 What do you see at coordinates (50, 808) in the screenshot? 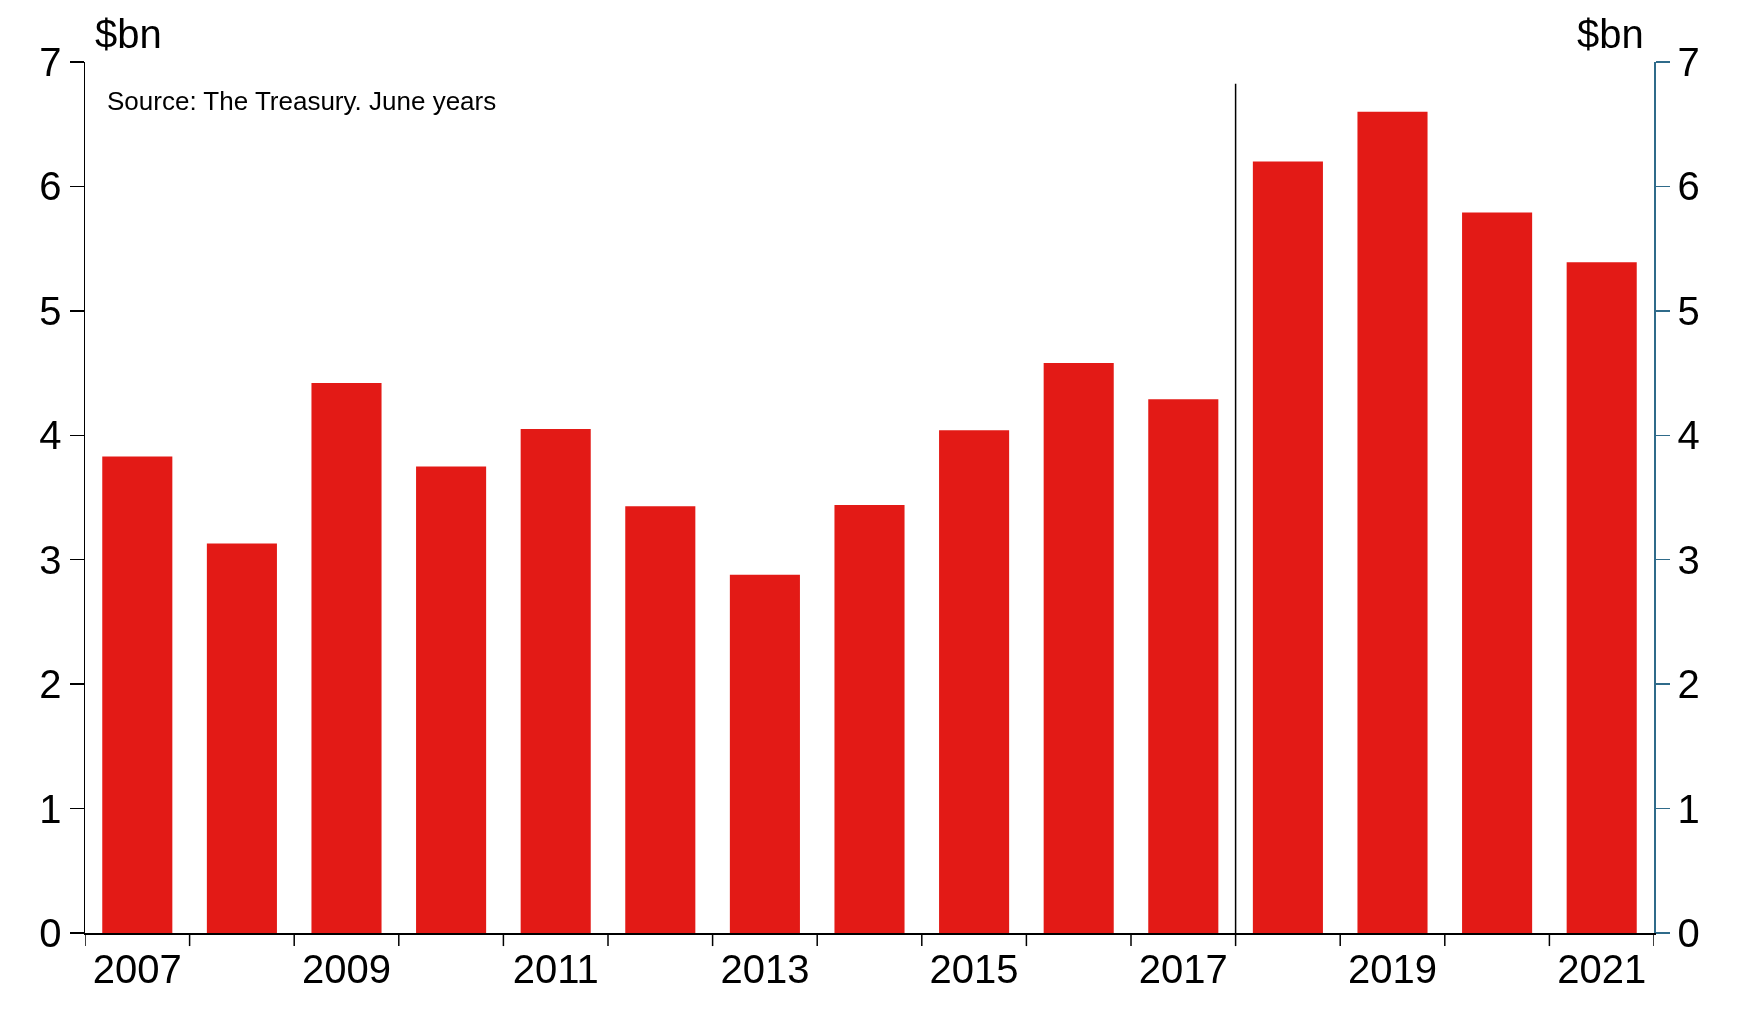
I see `y-tick-label: 1` at bounding box center [50, 808].